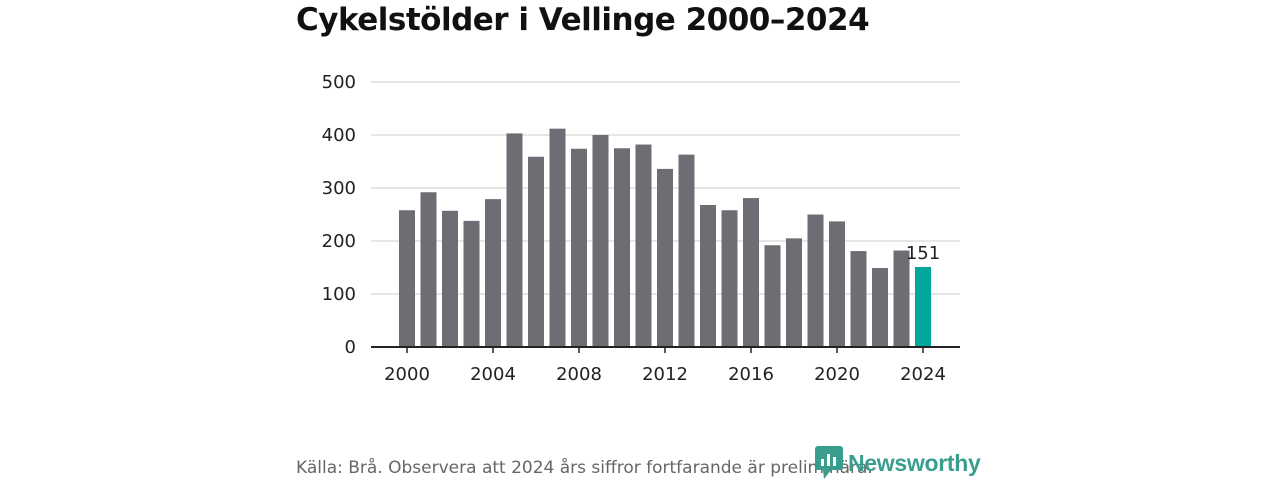 Image resolution: width=1280 pixels, height=480 pixels. I want to click on x-tick-label: 2012, so click(665, 374).